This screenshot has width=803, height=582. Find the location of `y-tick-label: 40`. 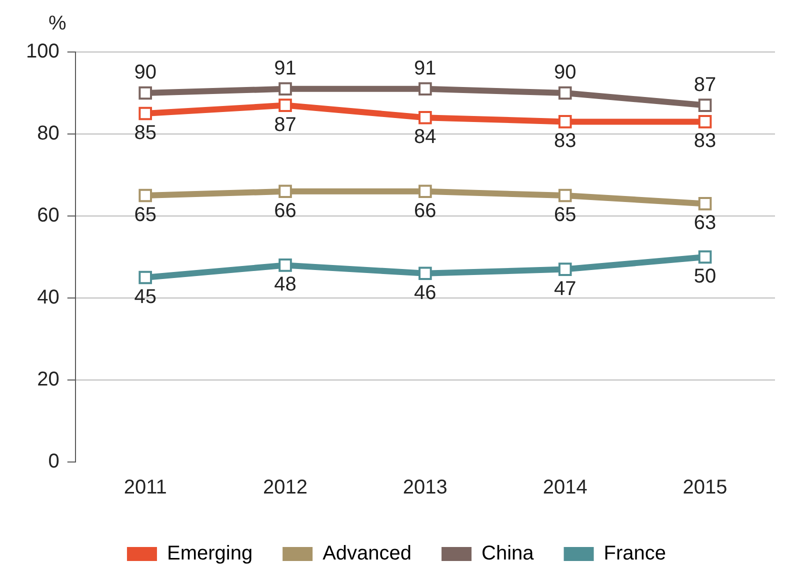

y-tick-label: 40 is located at coordinates (48, 297).